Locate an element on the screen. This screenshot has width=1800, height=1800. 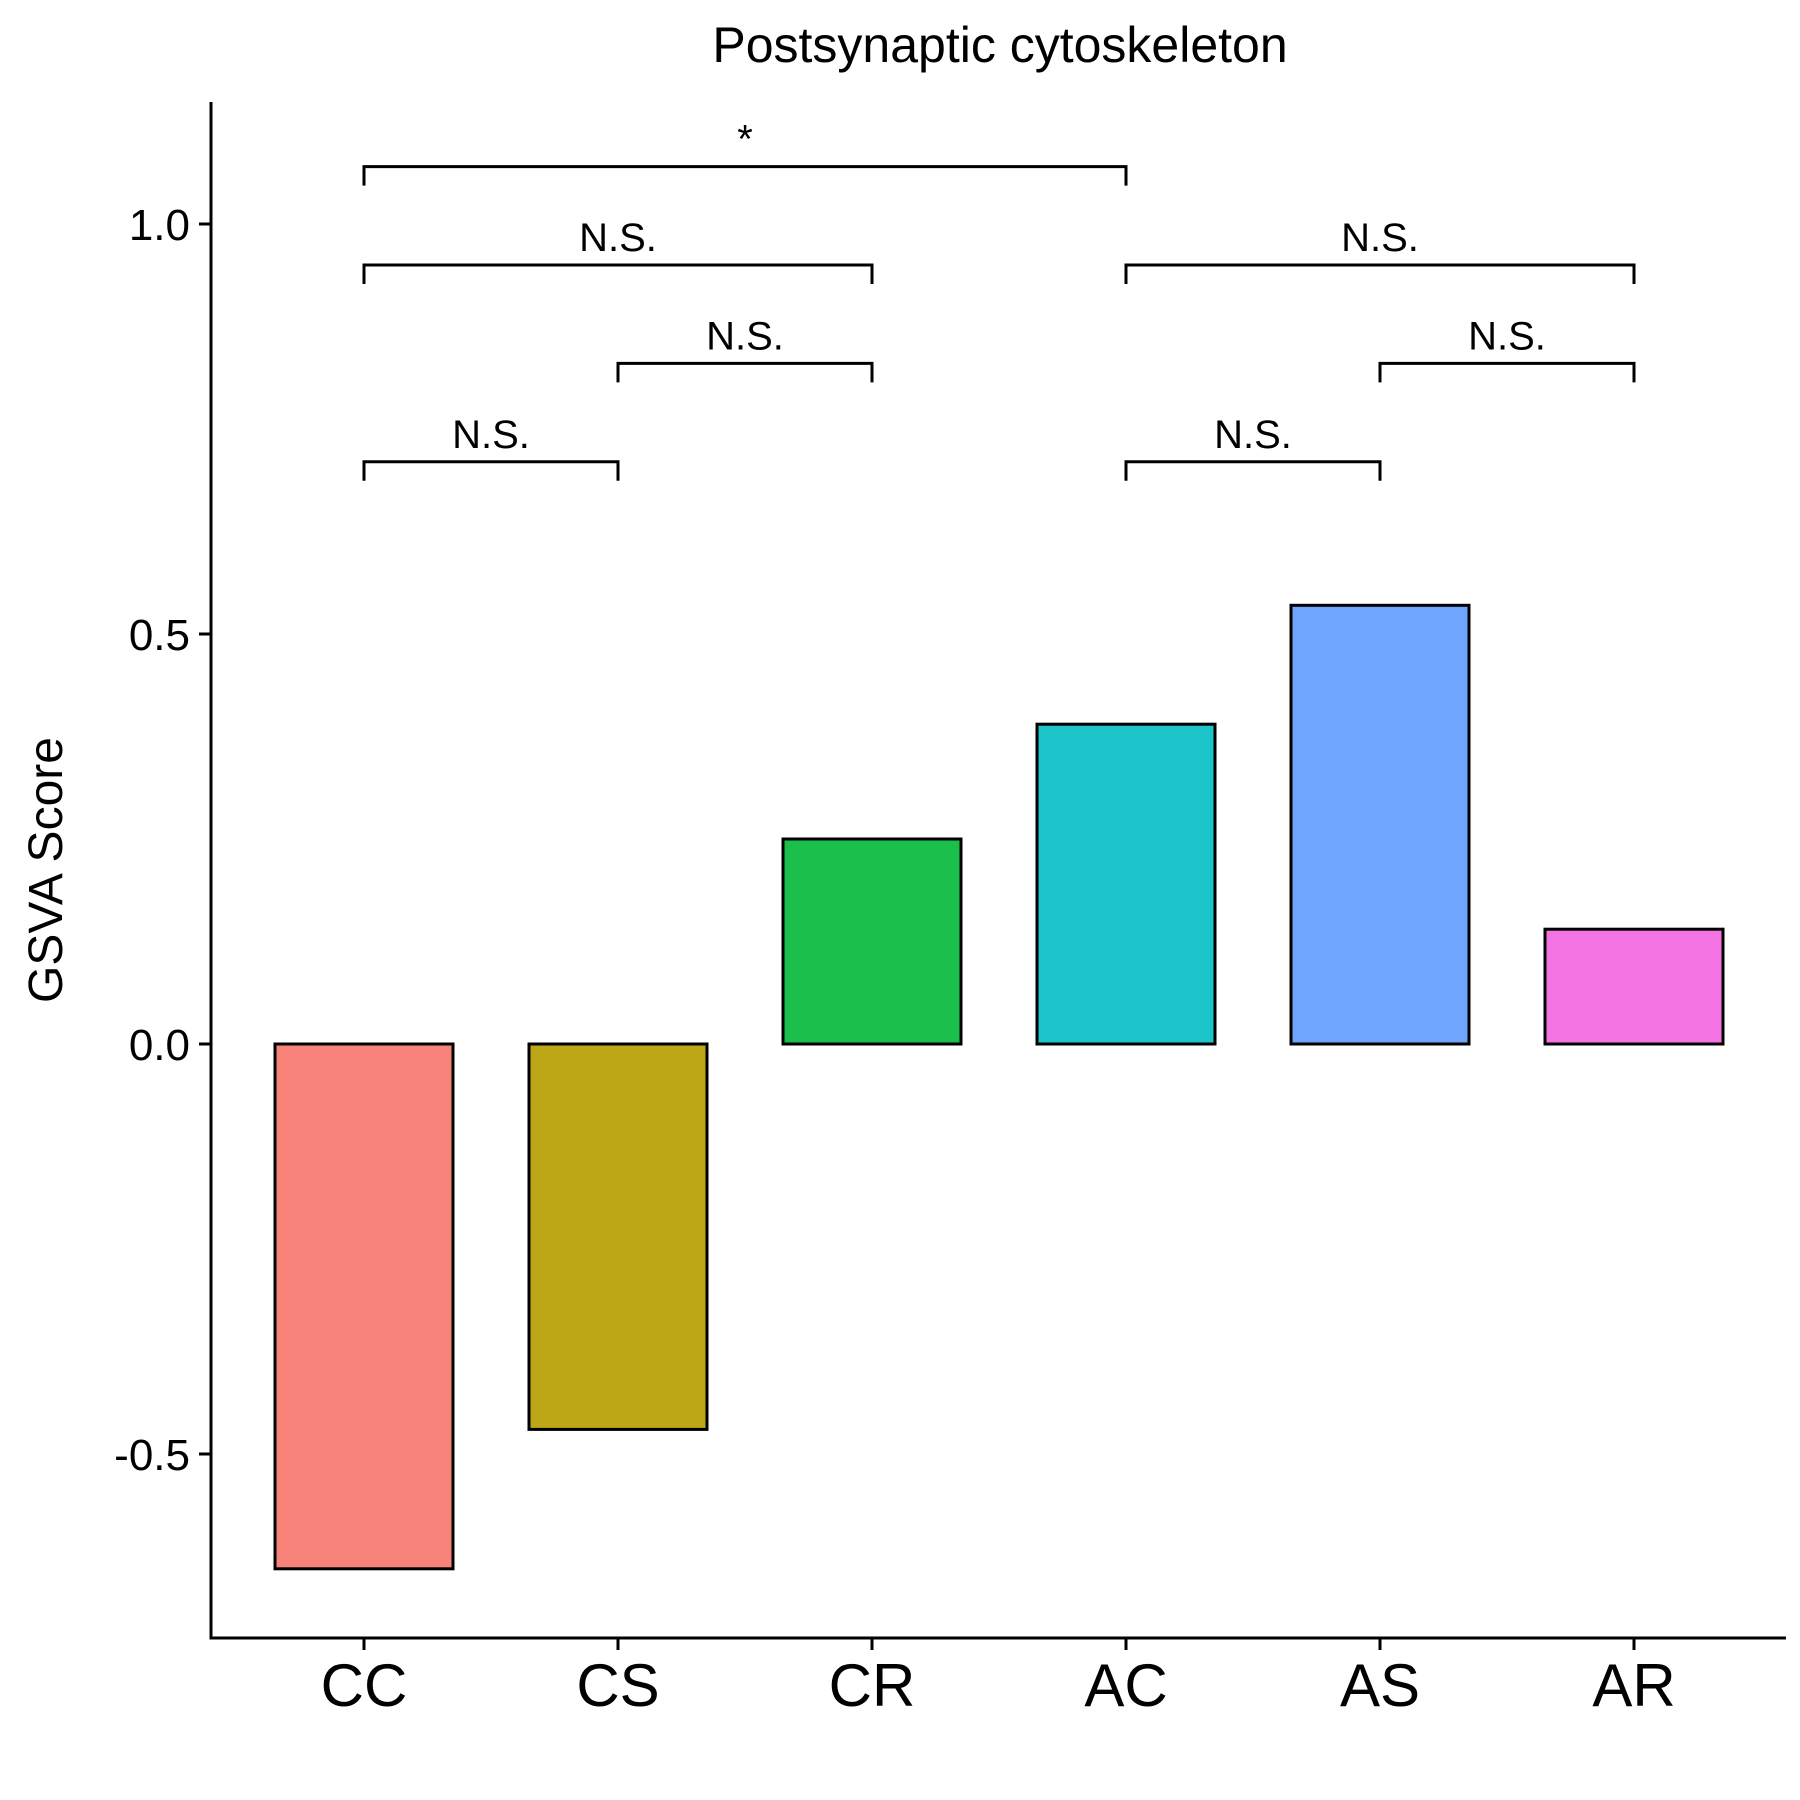
bar-ac is located at coordinates (1126, 884).